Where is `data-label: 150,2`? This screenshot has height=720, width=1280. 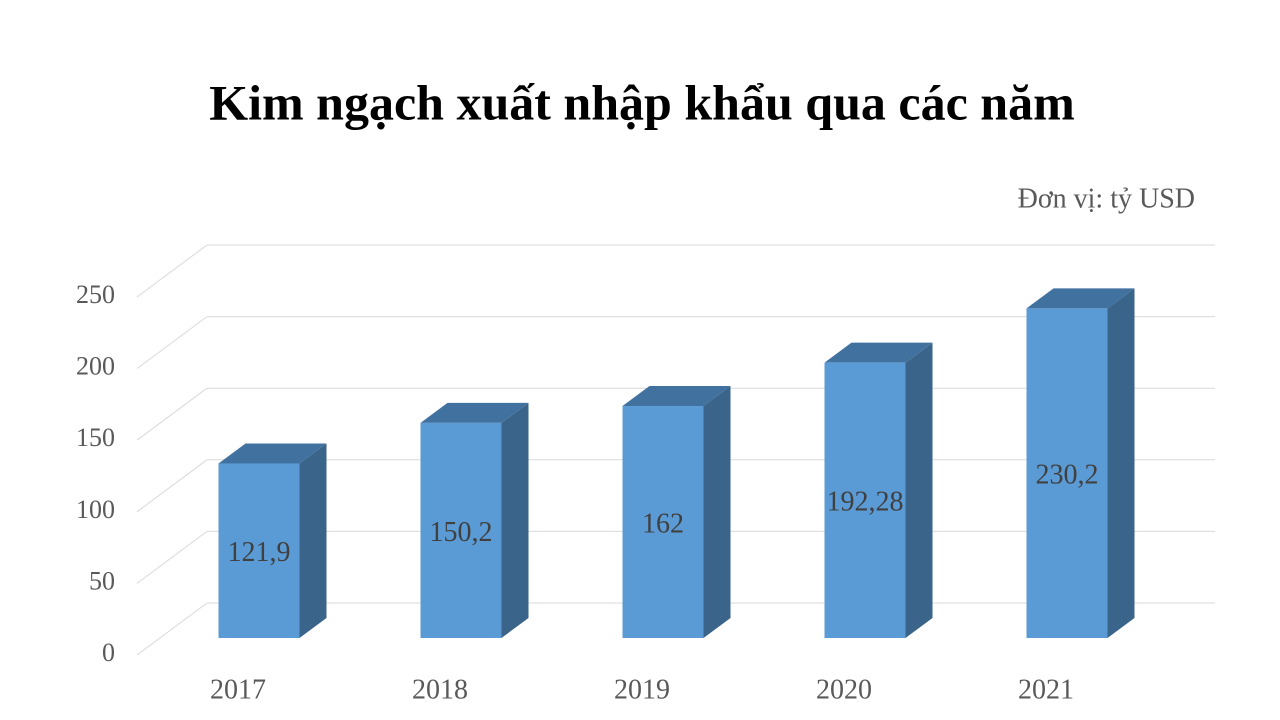
data-label: 150,2 is located at coordinates (461, 532).